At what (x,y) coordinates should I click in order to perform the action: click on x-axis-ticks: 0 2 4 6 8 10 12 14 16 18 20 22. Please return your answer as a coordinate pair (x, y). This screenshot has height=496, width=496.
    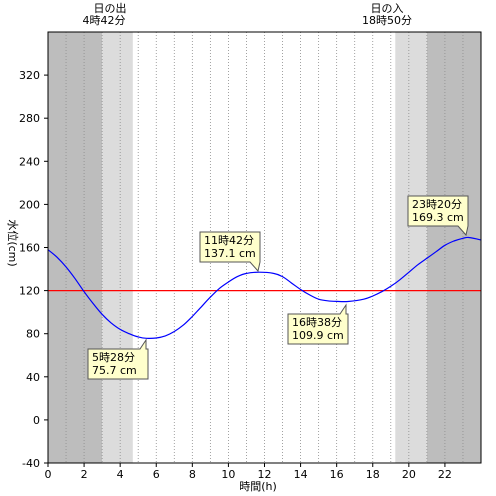
    Looking at the image, I should click on (248, 472).